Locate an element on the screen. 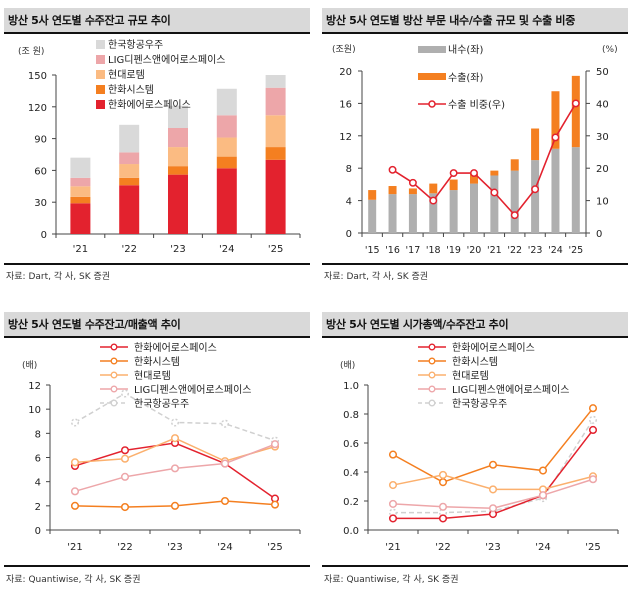  chart-title: 방산 5사 연도별 수주잔고/매출액 추이 is located at coordinates (94, 324).